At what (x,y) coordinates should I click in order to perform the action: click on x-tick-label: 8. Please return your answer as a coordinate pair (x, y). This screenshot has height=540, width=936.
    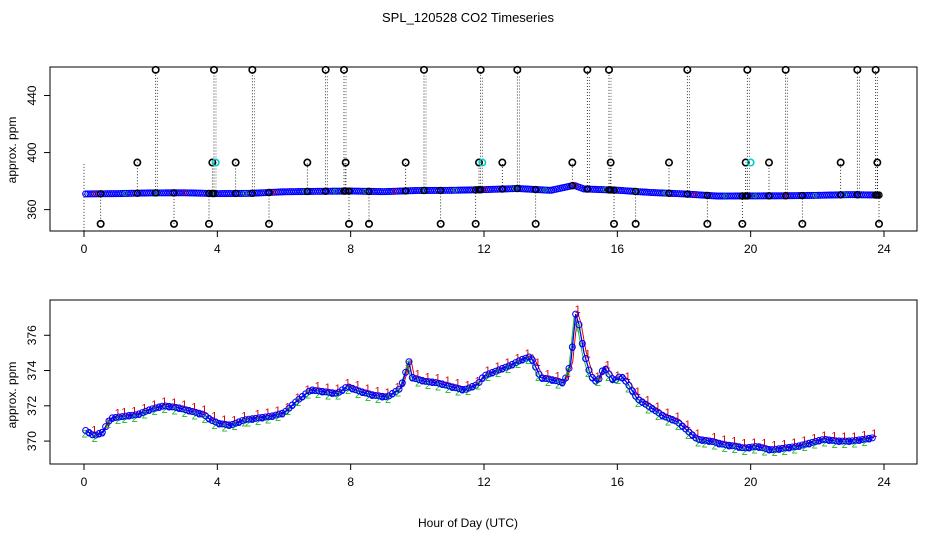
    Looking at the image, I should click on (350, 249).